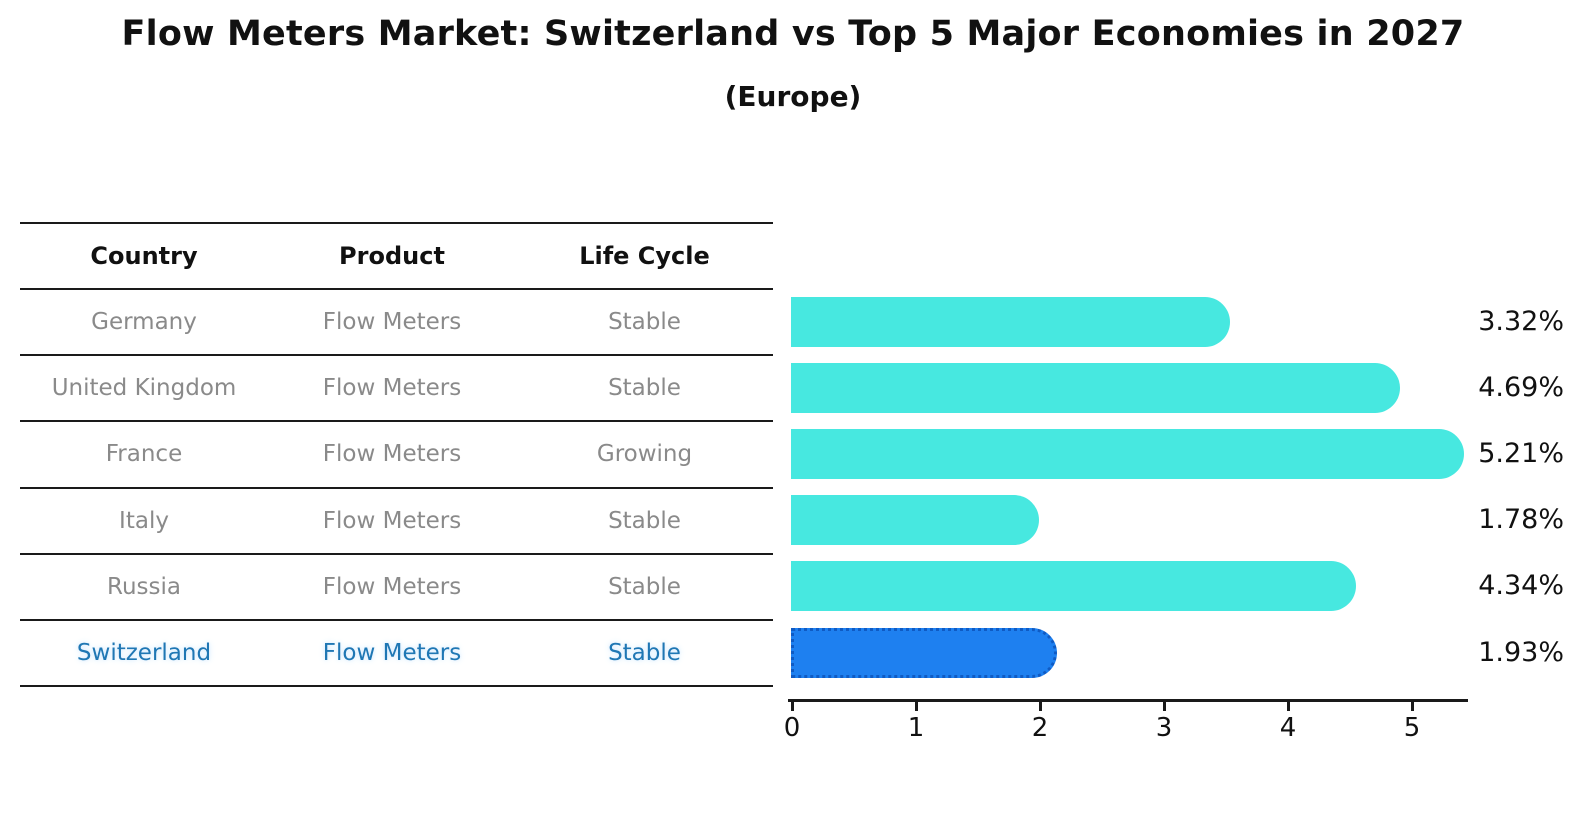 The width and height of the screenshot is (1586, 823). Describe the element at coordinates (144, 388) in the screenshot. I see `cell-country: United Kingdom` at that location.